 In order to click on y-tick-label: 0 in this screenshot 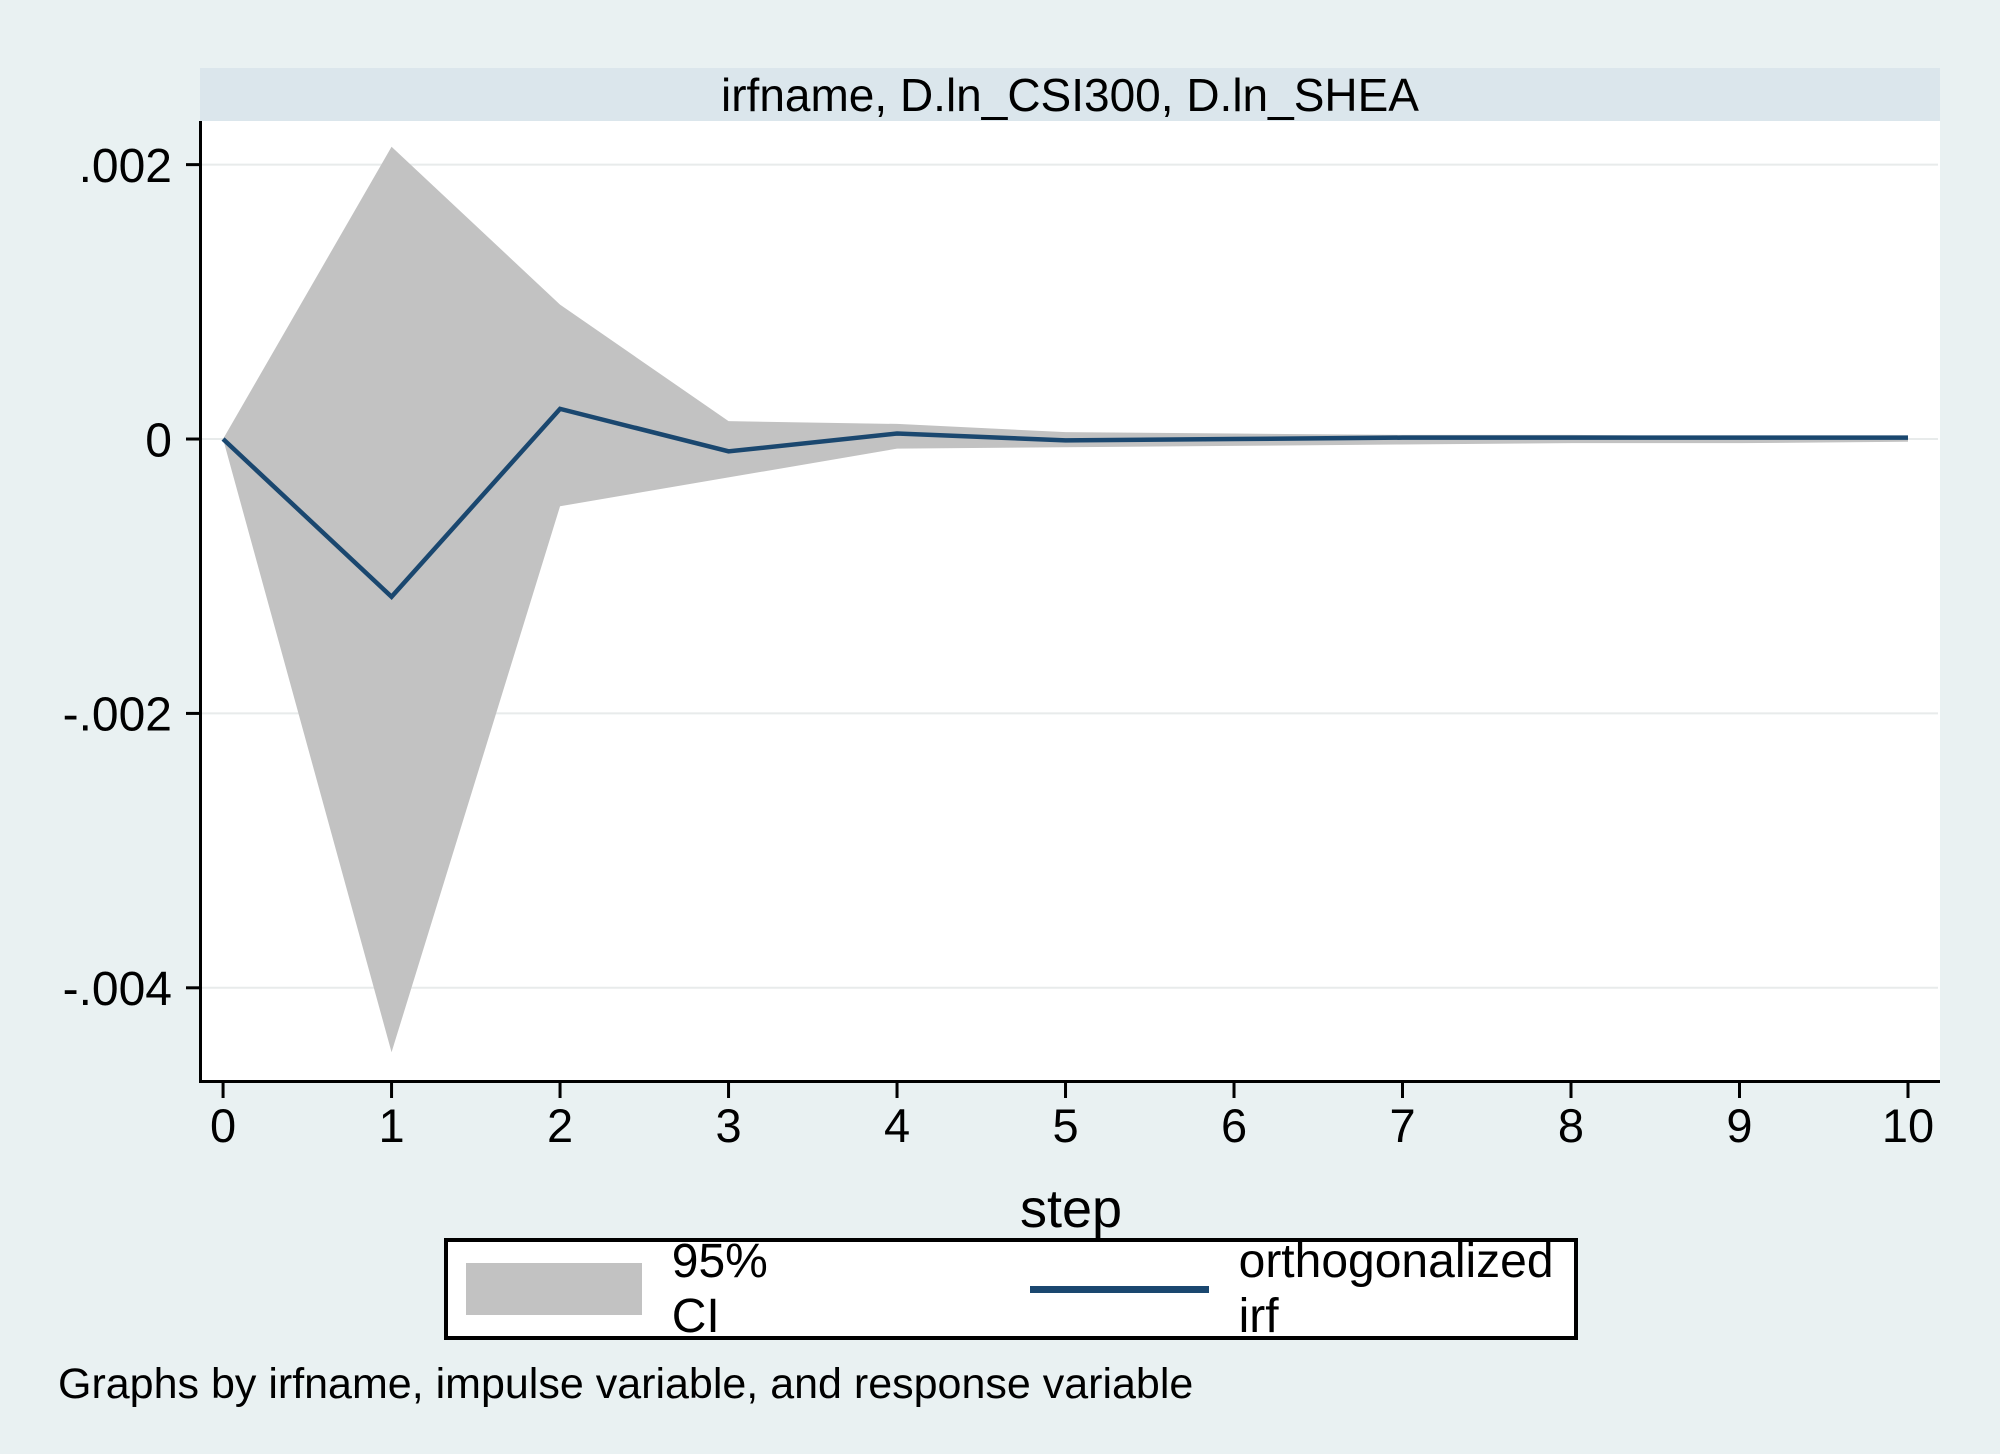, I will do `click(158, 440)`.